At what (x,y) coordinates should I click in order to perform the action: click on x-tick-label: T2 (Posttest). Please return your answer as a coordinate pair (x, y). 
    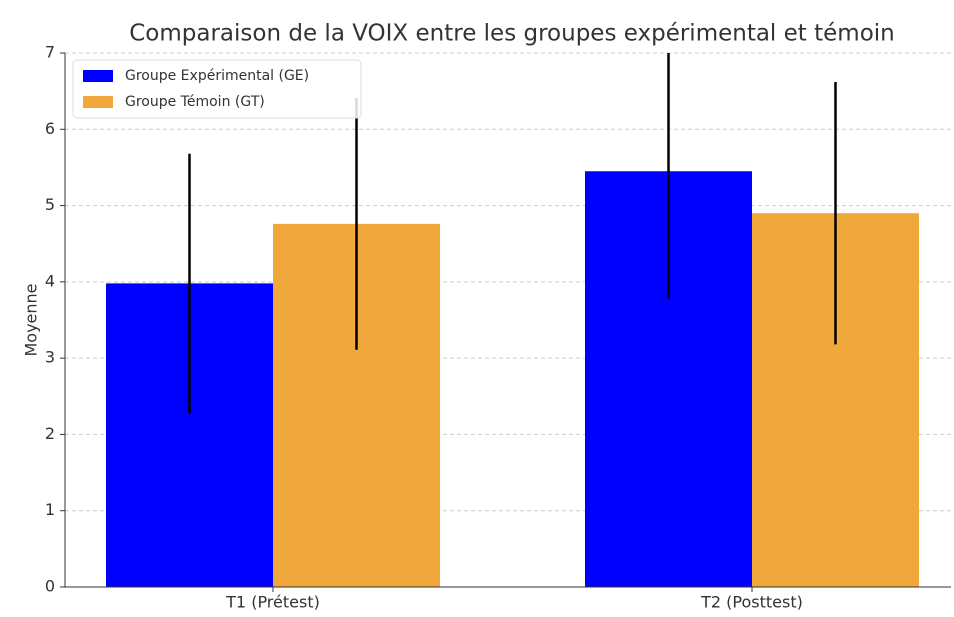
    Looking at the image, I should click on (751, 602).